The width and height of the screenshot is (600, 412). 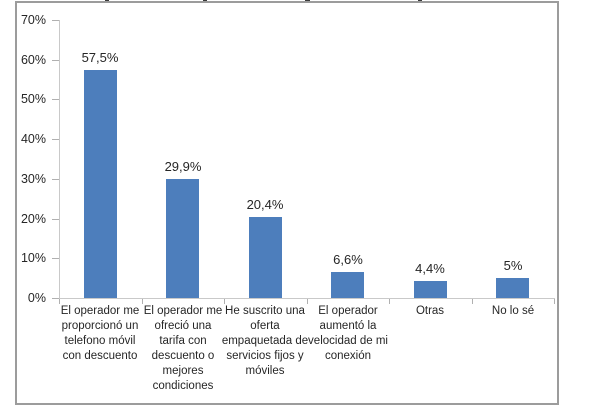 I want to click on bar-value-label: 4,4%, so click(x=430, y=268).